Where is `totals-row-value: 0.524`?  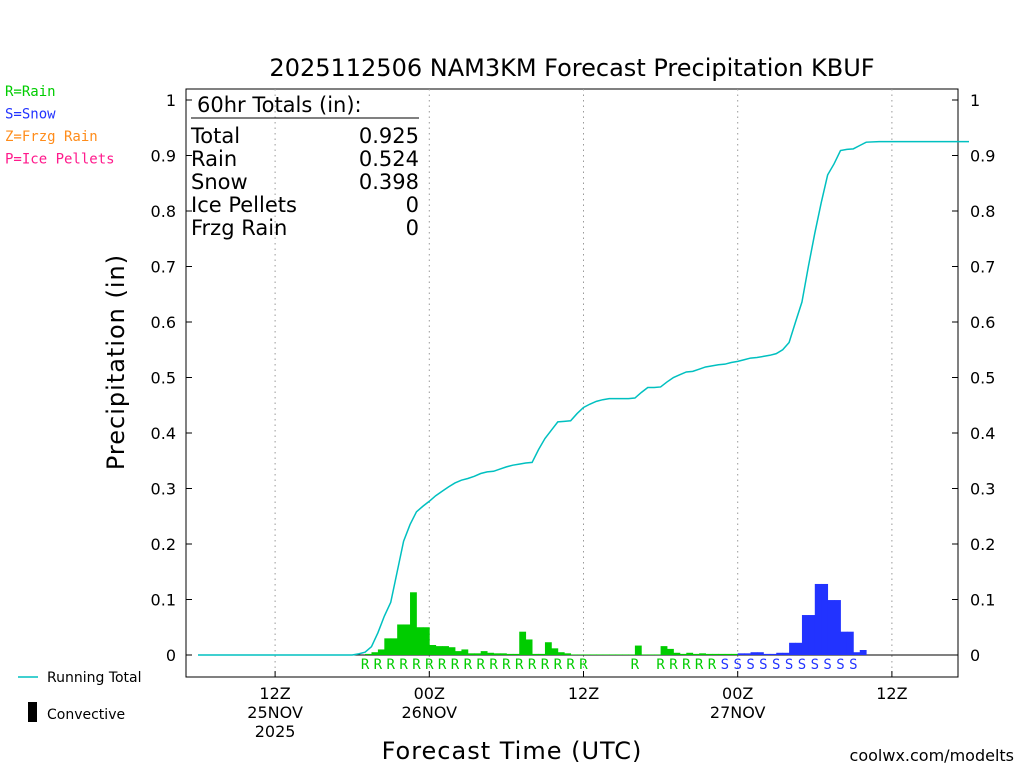
totals-row-value: 0.524 is located at coordinates (389, 159).